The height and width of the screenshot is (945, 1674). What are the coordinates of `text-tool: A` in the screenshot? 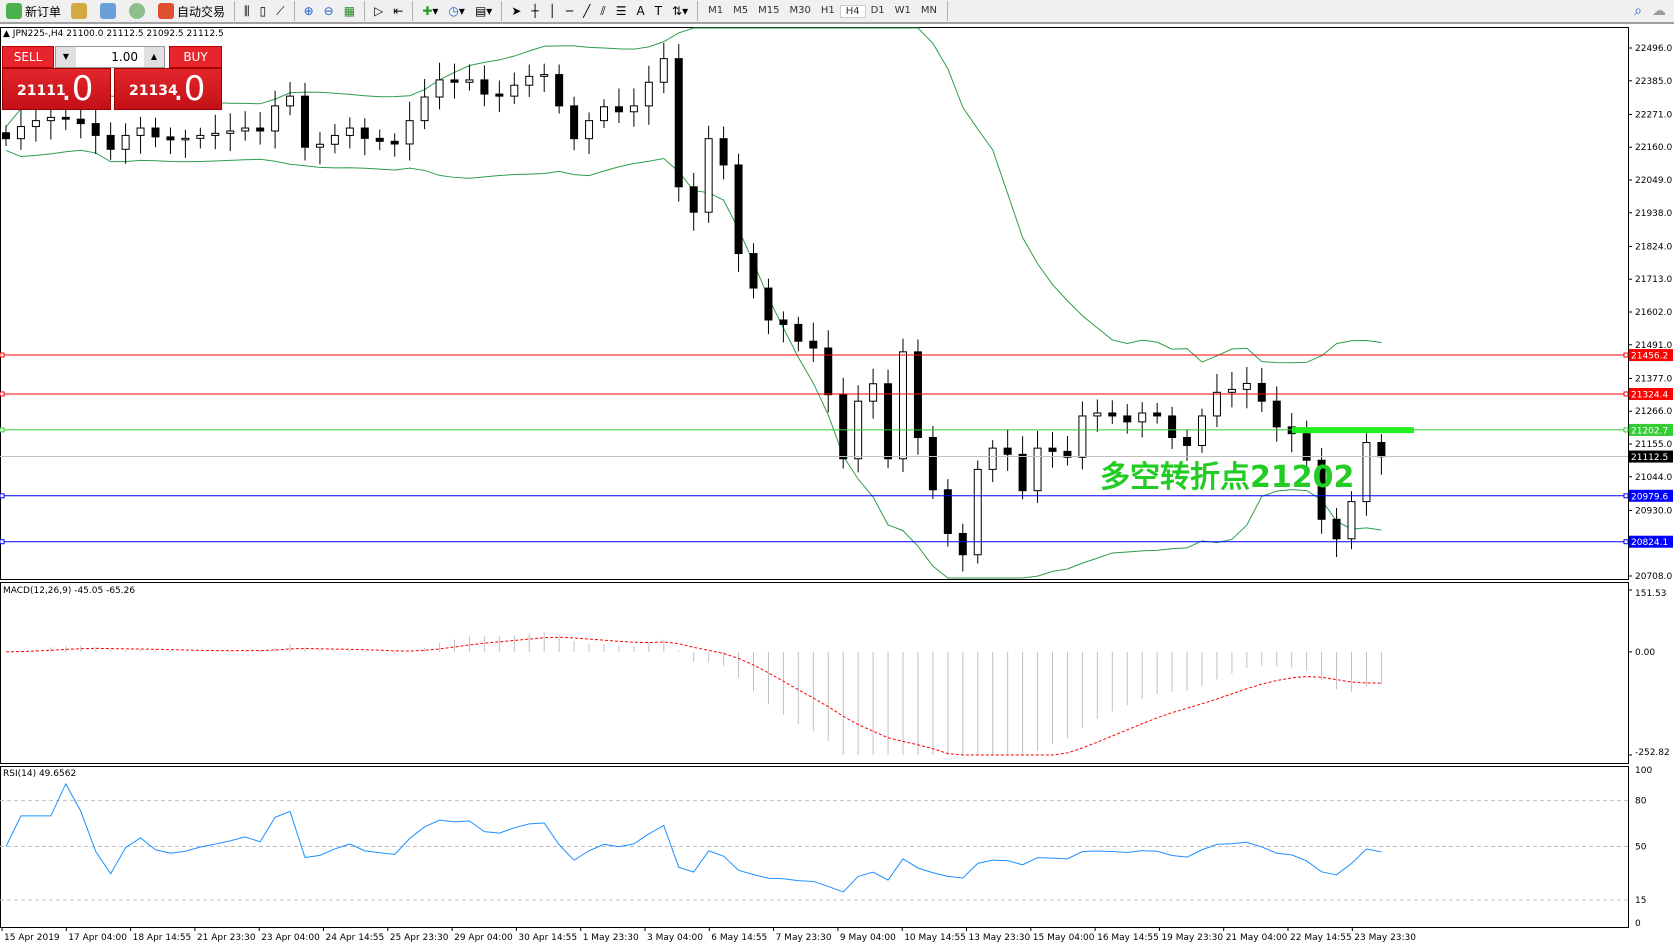 It's located at (640, 11).